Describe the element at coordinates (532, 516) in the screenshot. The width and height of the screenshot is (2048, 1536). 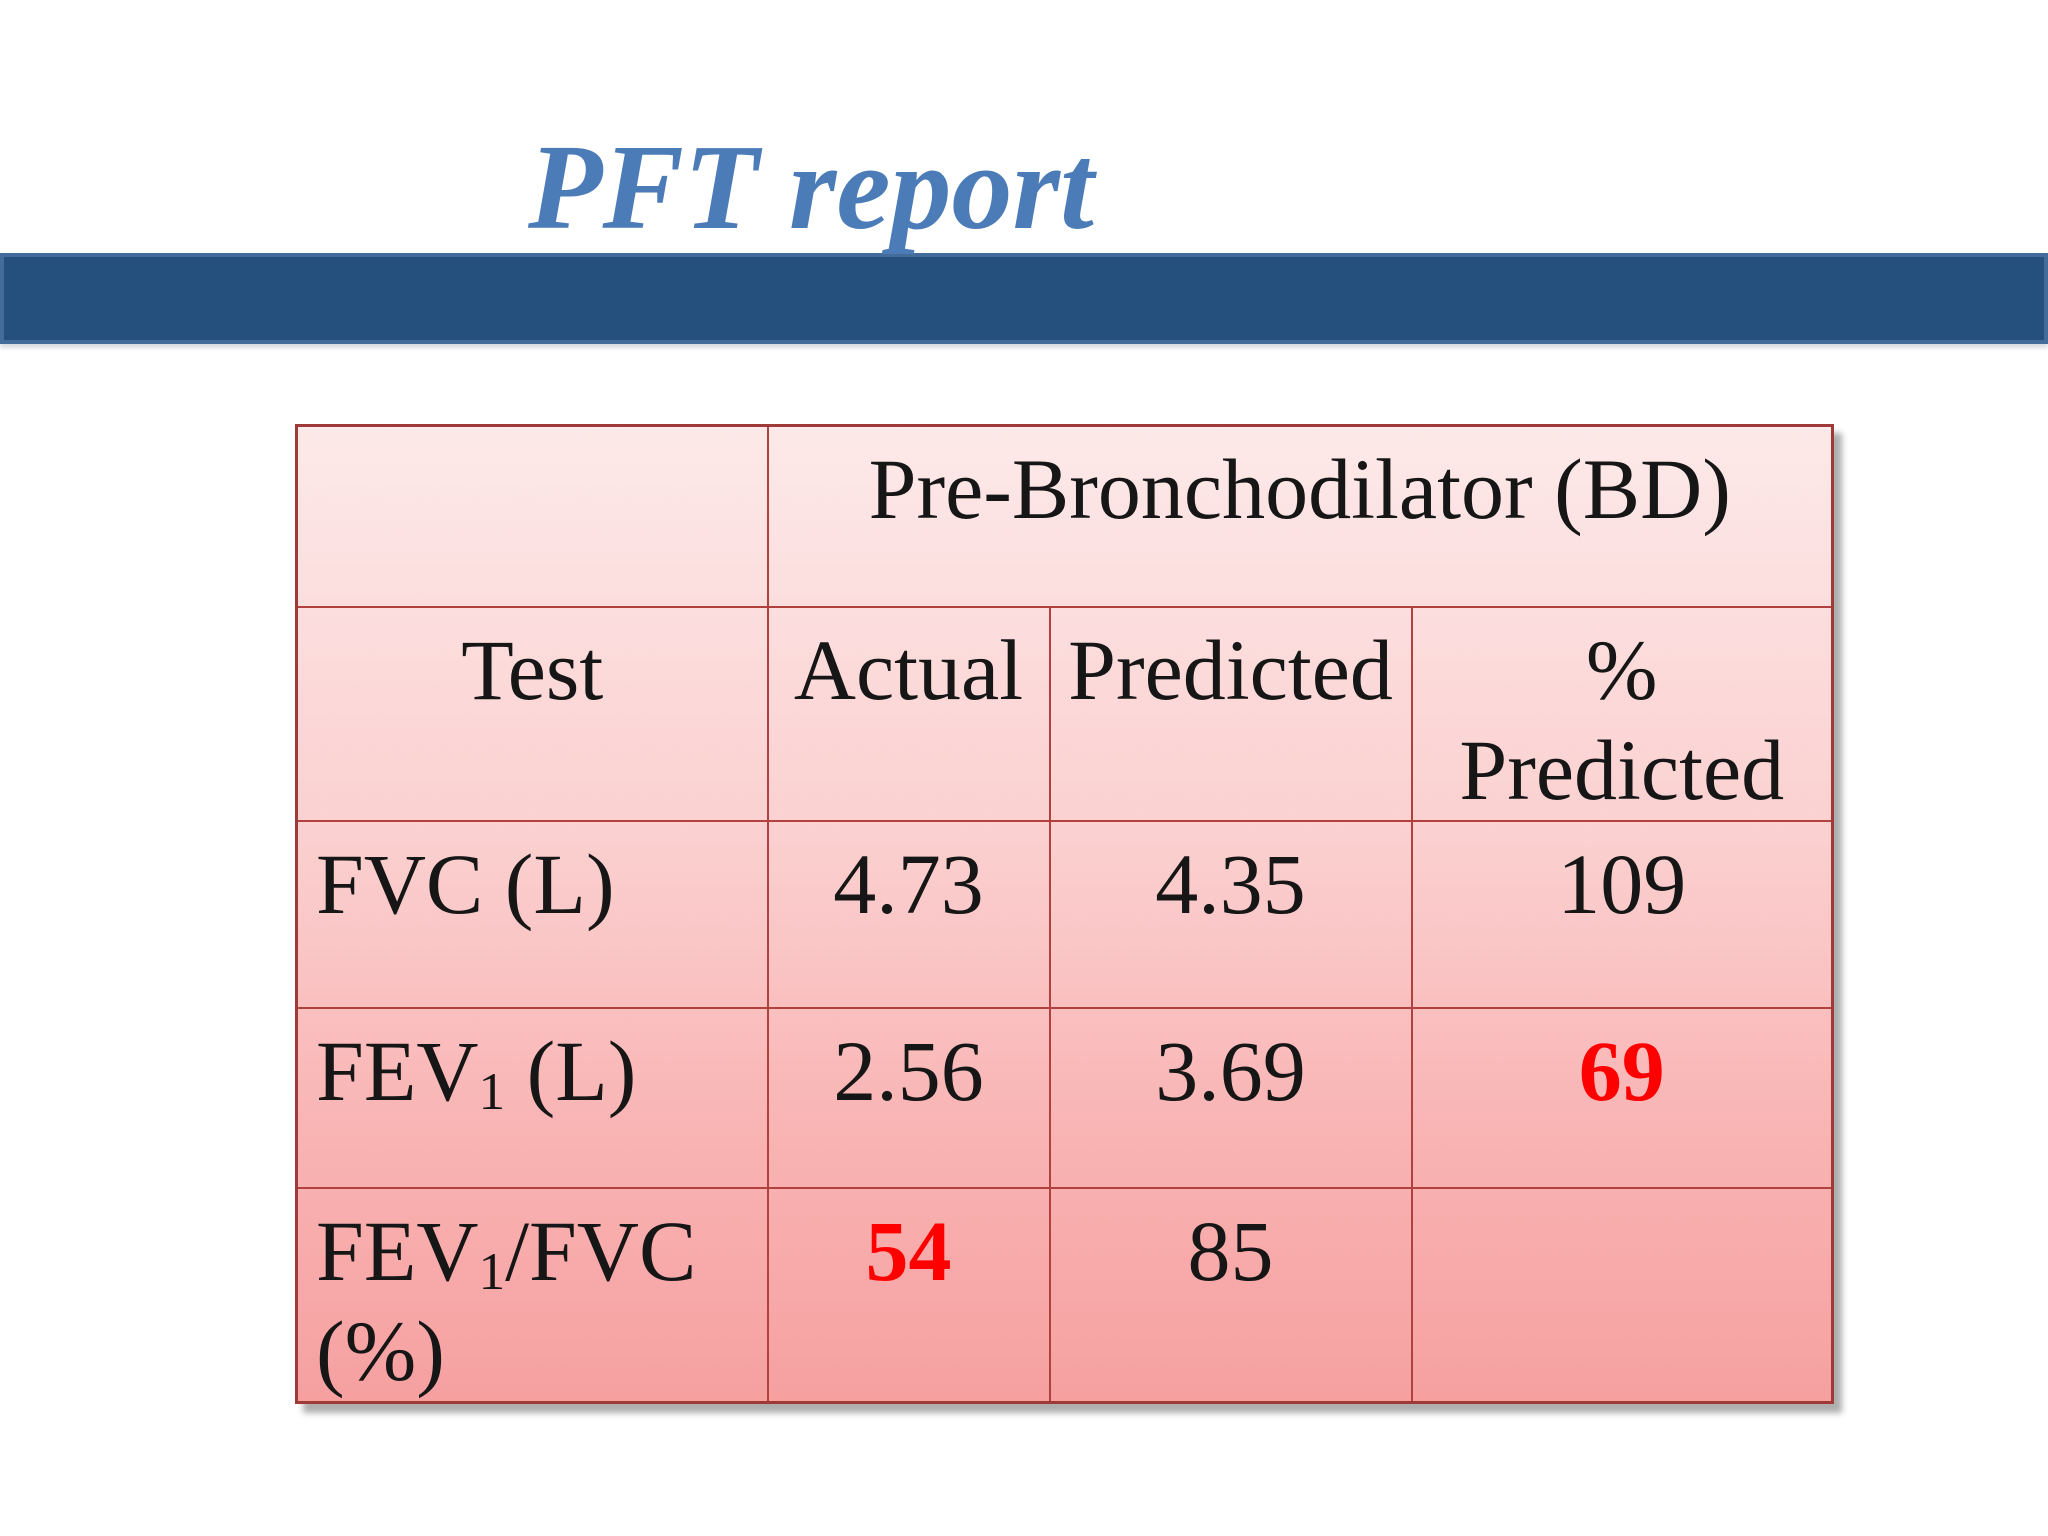
I see `empty-corner-cell` at that location.